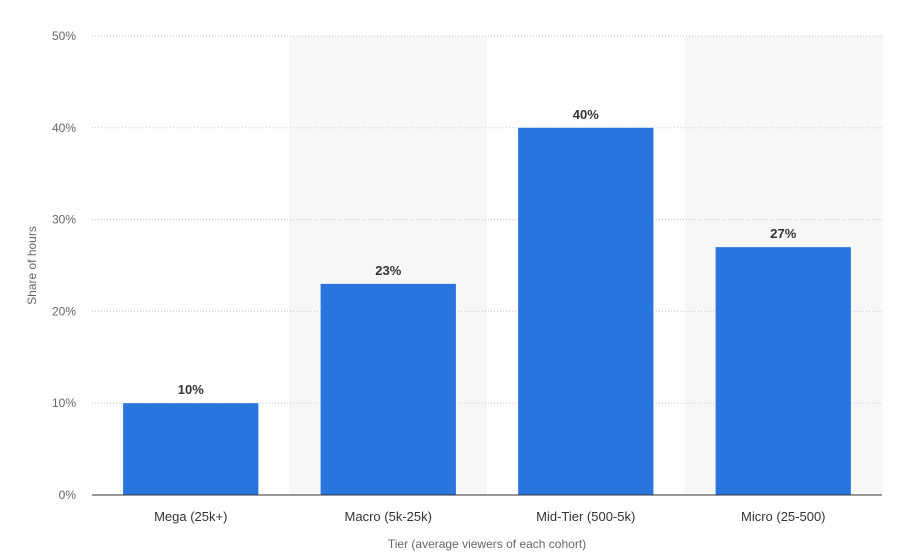  I want to click on data-label: 10%, so click(191, 389).